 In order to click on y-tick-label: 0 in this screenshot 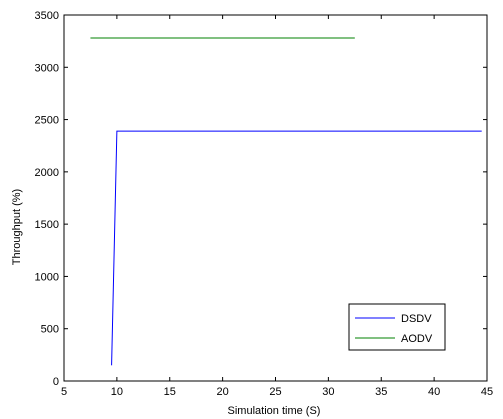, I will do `click(56, 382)`.